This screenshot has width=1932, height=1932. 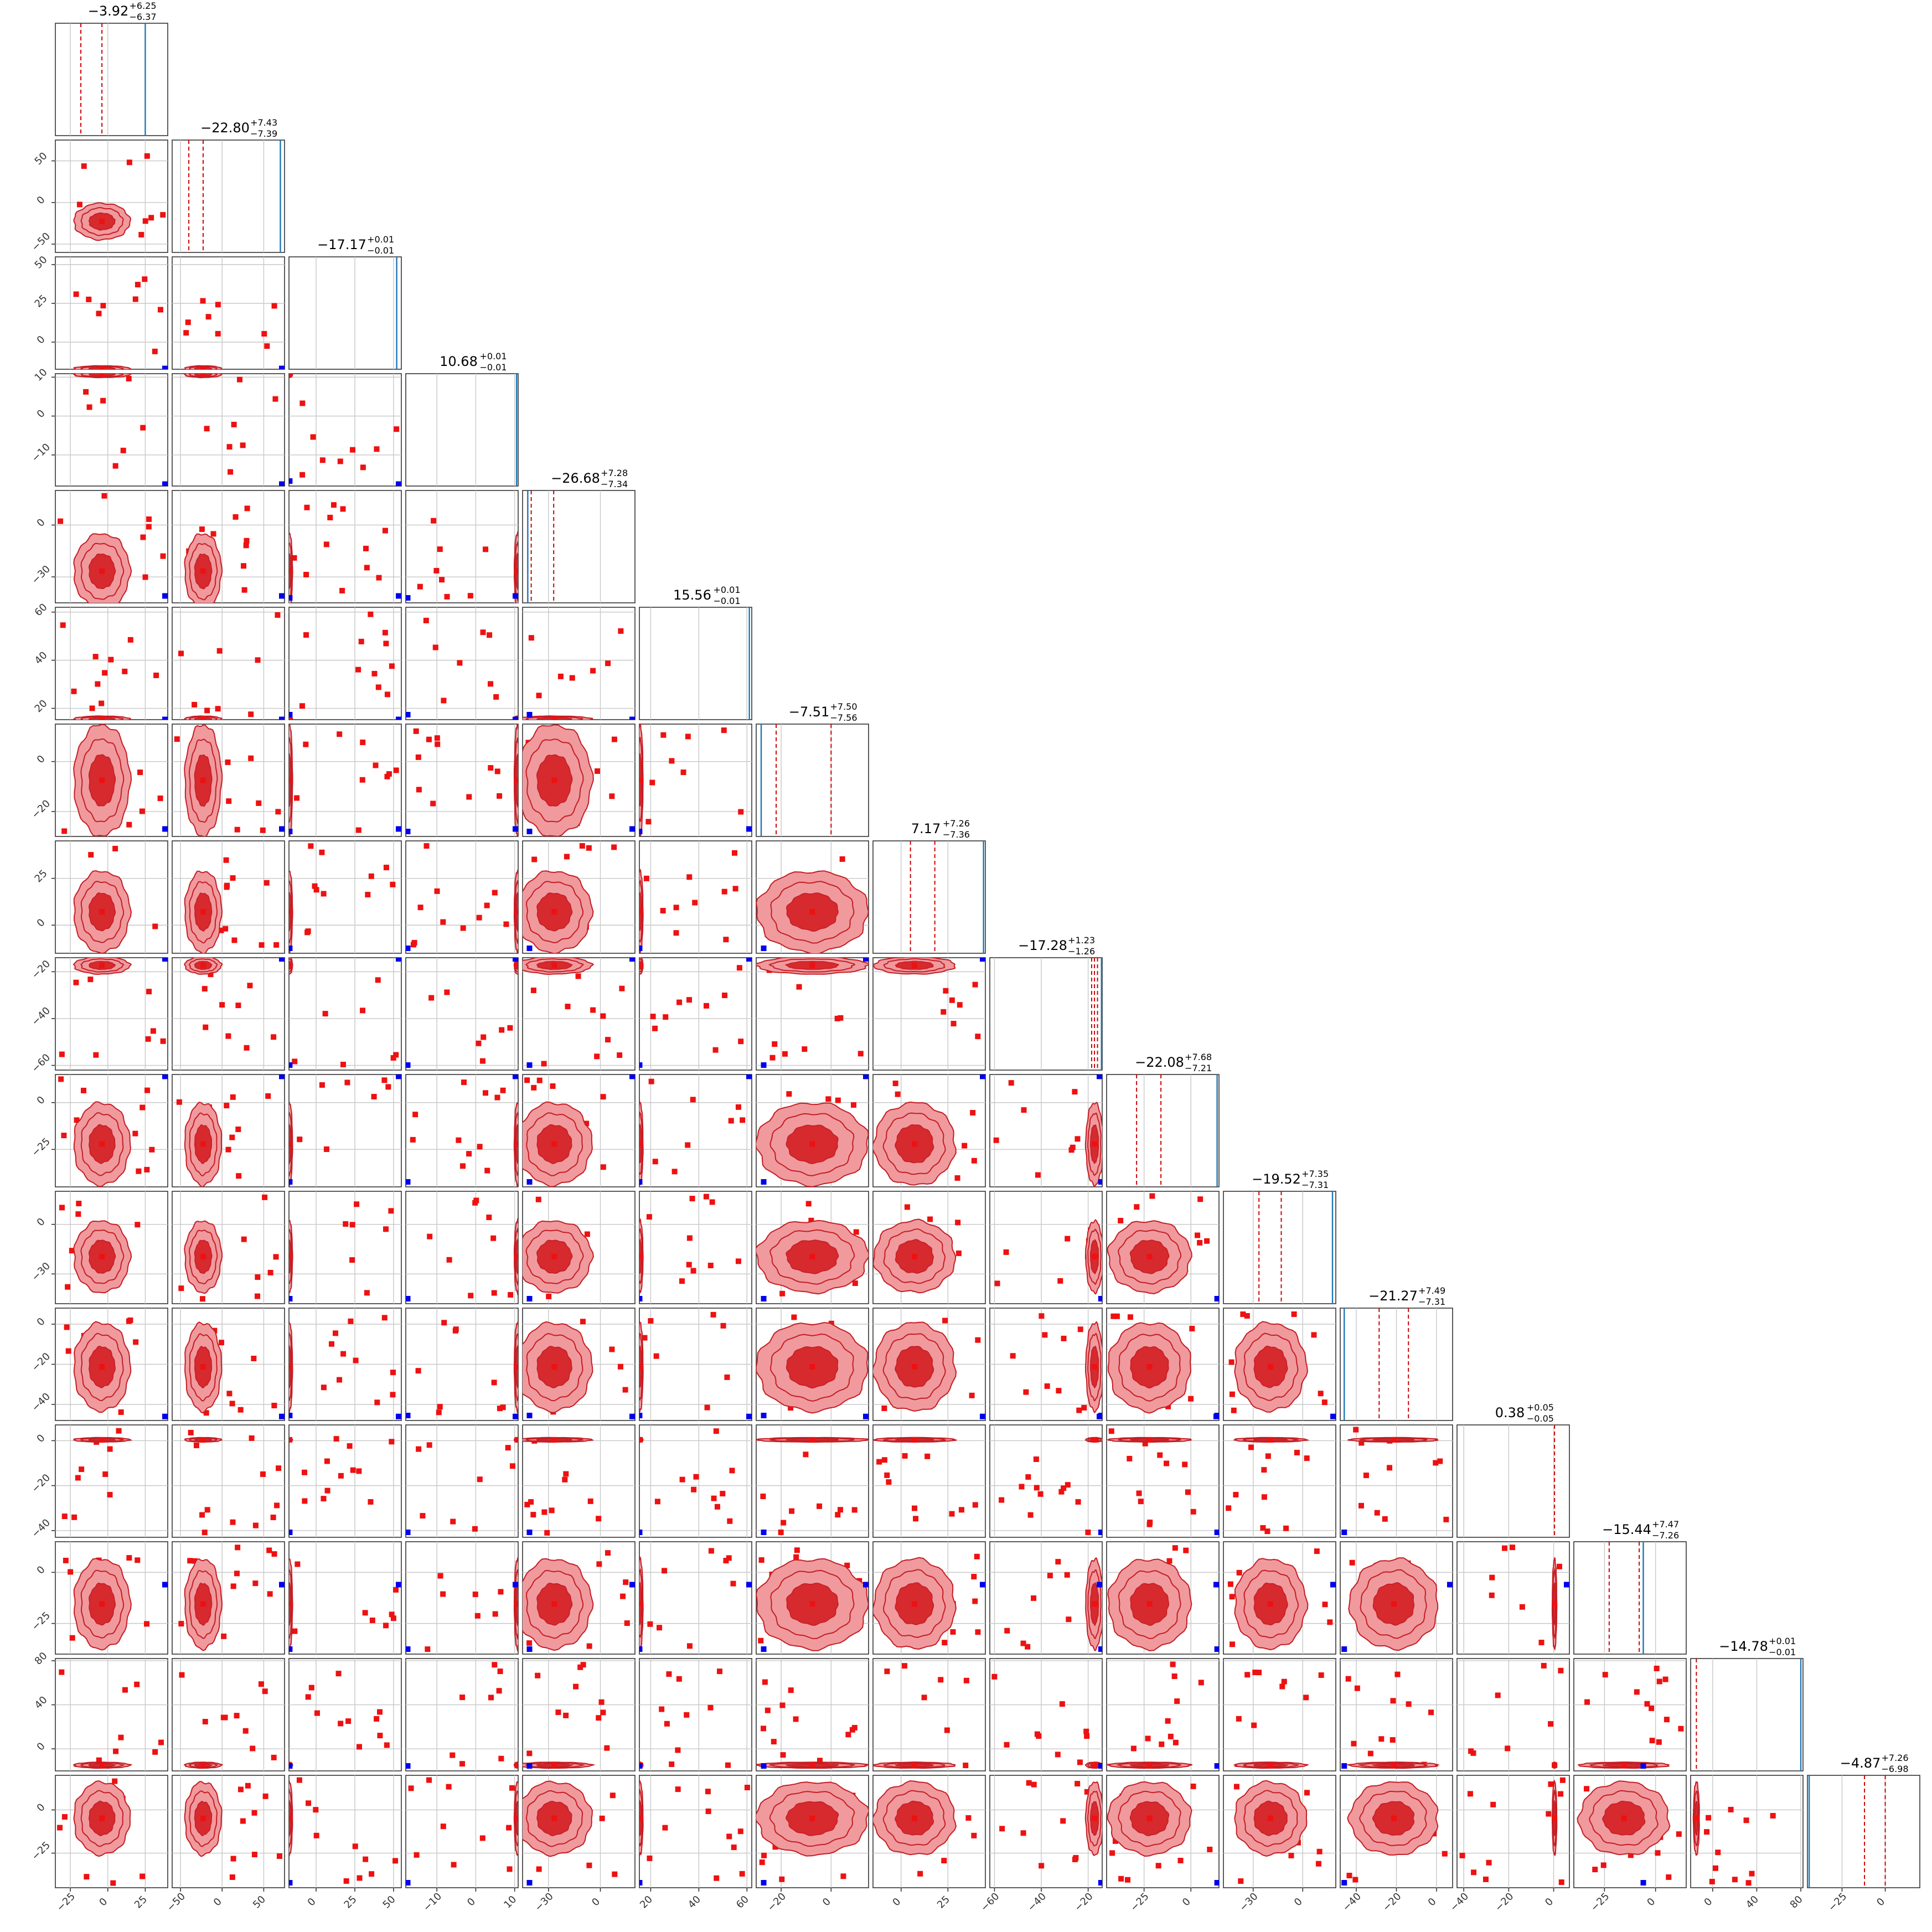 What do you see at coordinates (1860, 1763) in the screenshot?
I see `param-title: −4.87` at bounding box center [1860, 1763].